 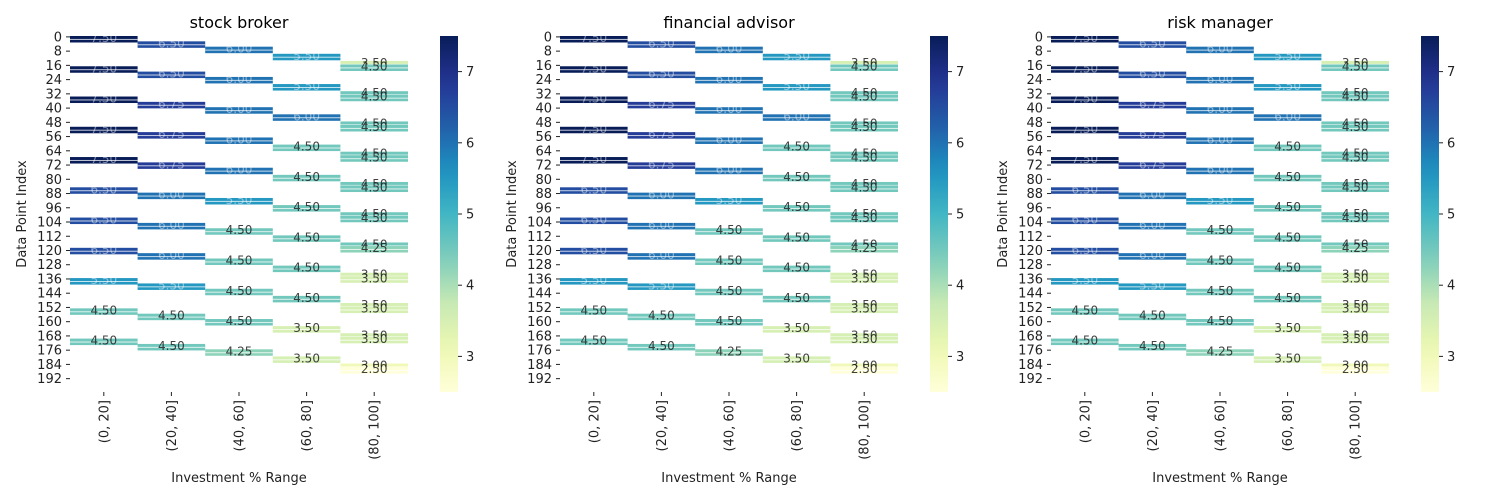 I want to click on y-tick-label: 184, so click(x=1030, y=365).